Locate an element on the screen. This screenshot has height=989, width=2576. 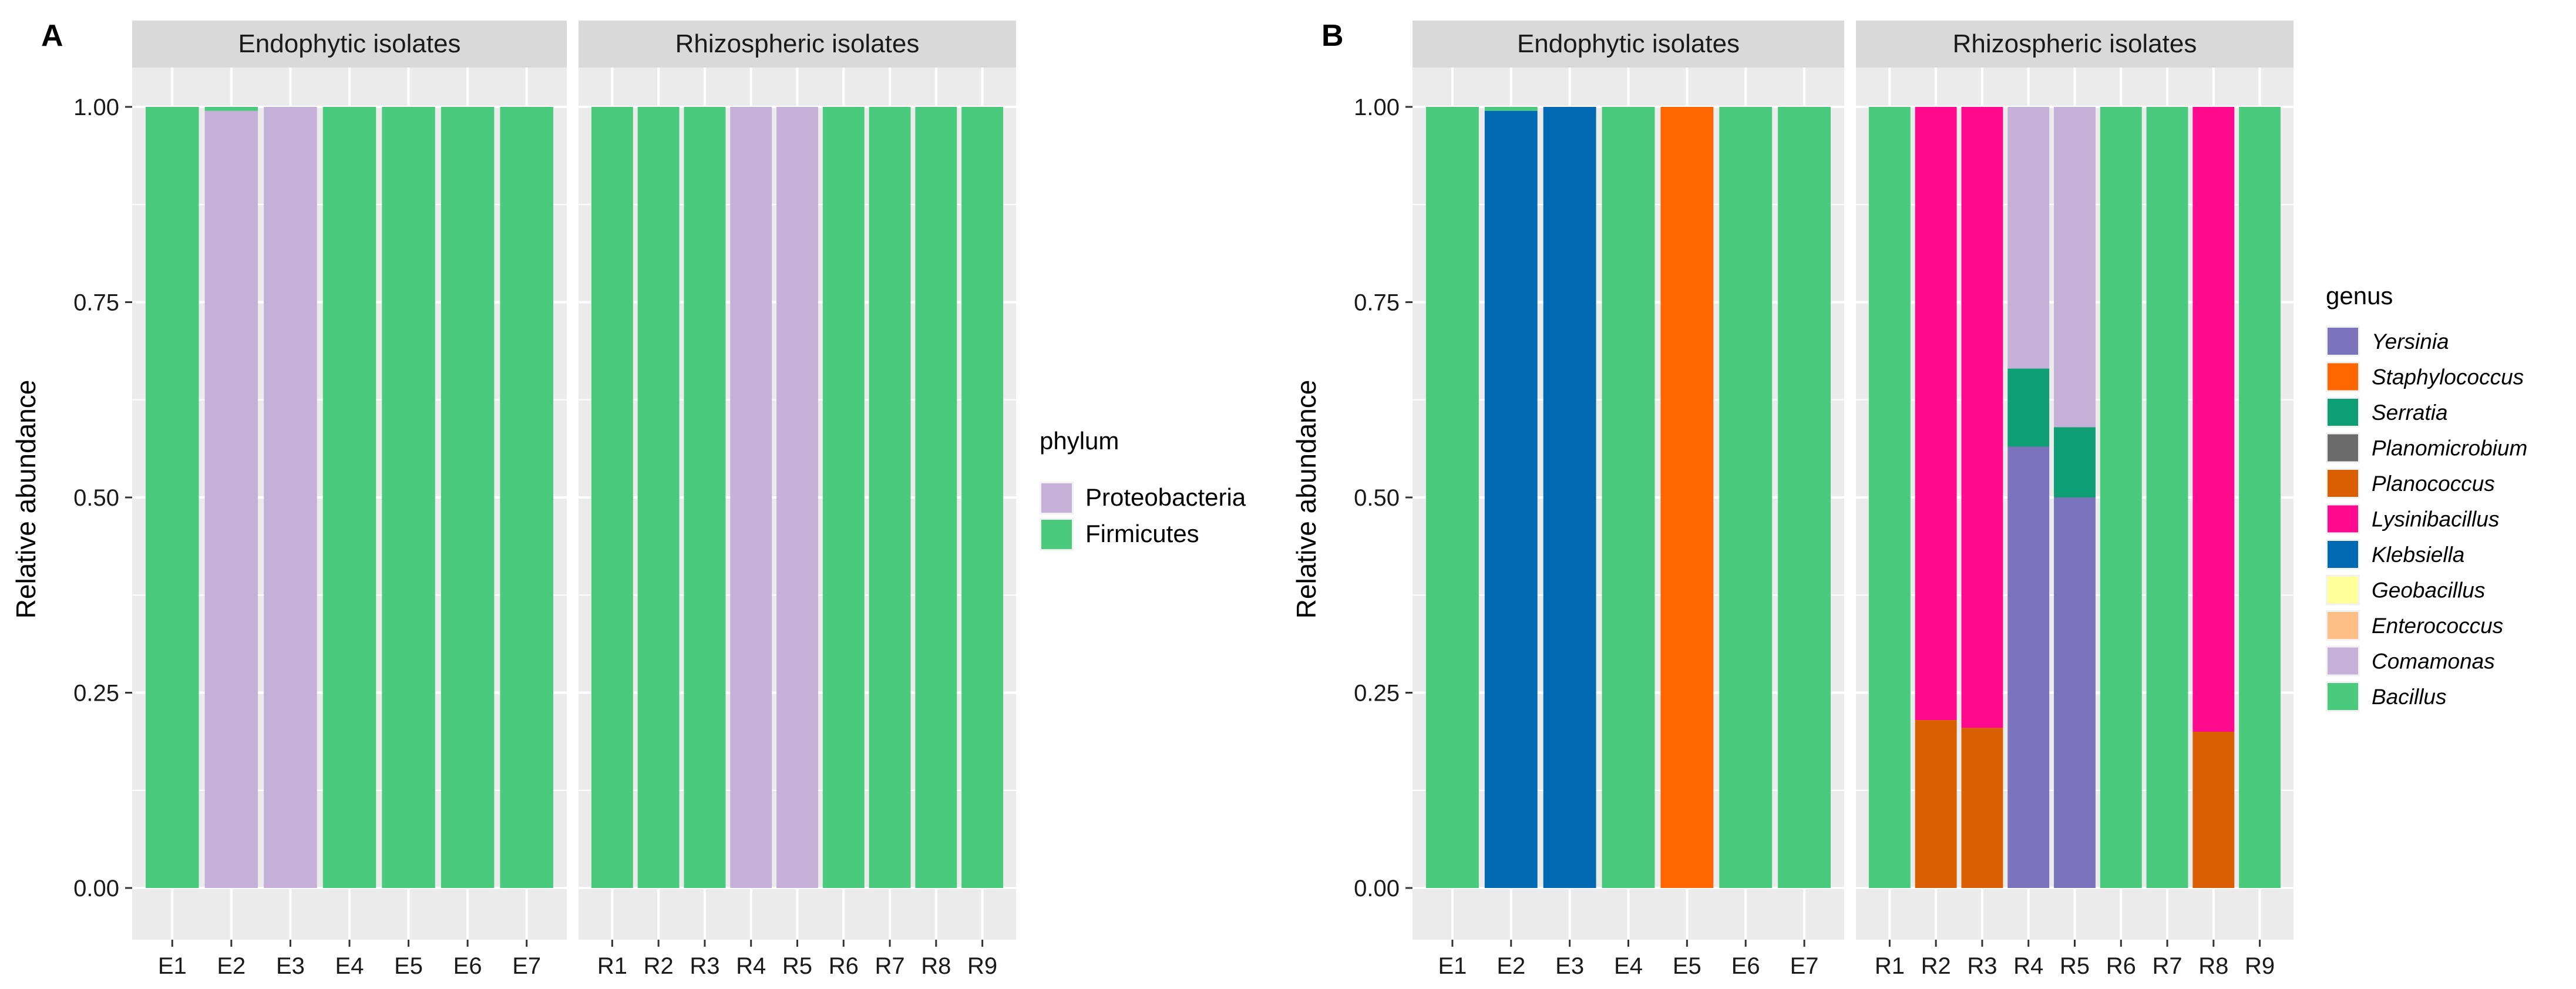
legend-label-lysinibacillus: Lysinibacillus is located at coordinates (2435, 519).